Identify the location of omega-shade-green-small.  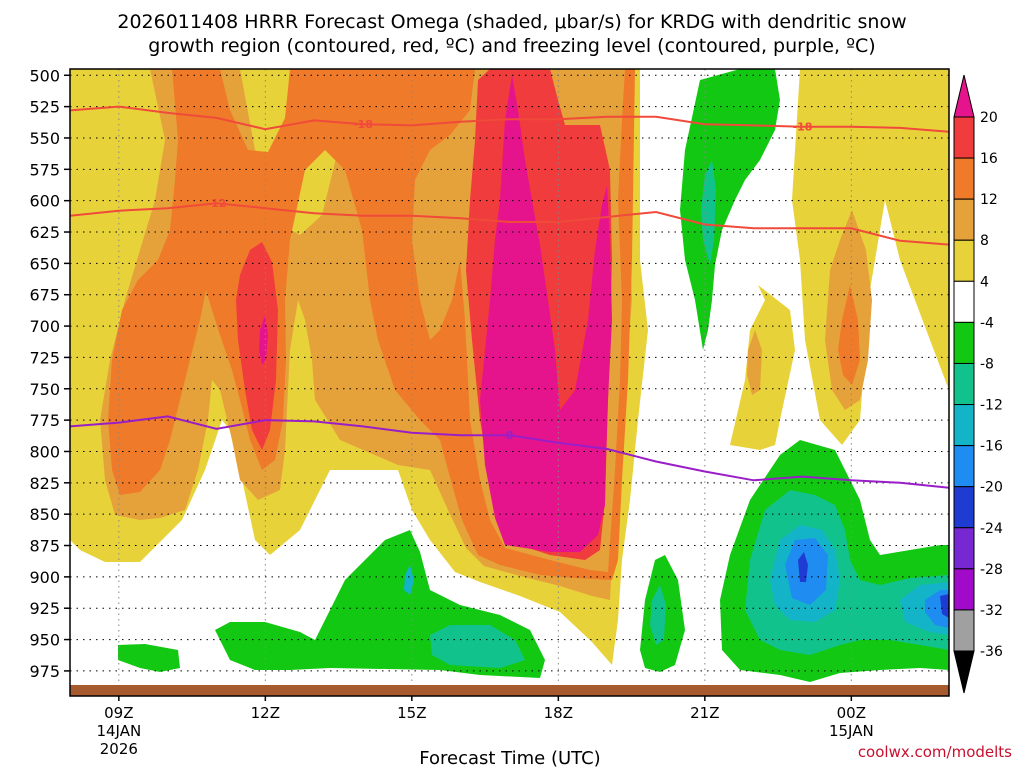
(149, 658).